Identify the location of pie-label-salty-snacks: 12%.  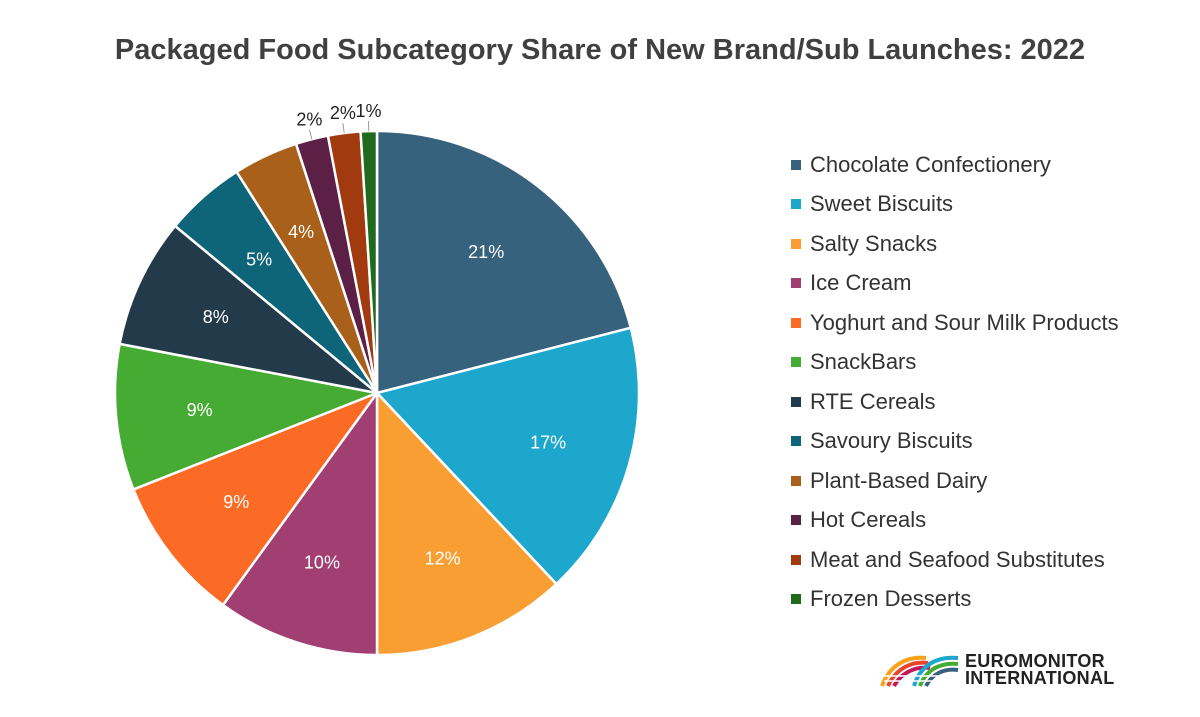
(443, 559).